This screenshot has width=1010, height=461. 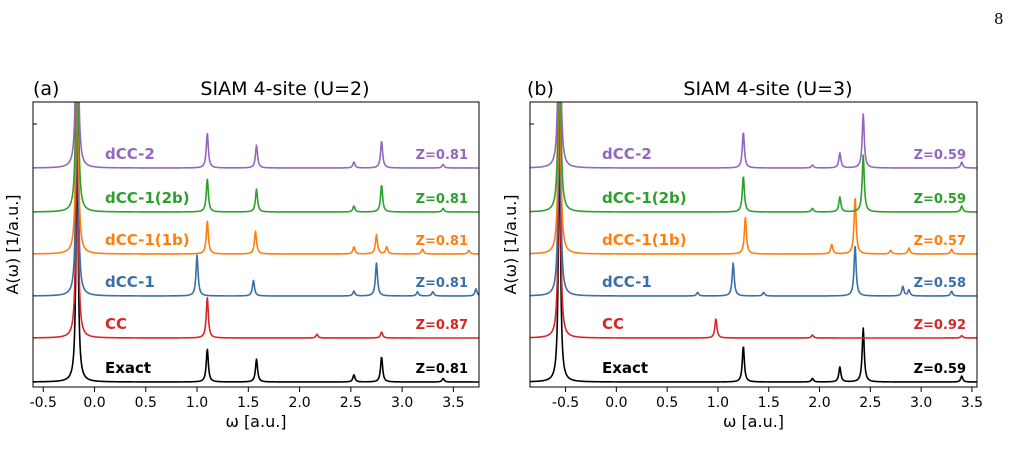 What do you see at coordinates (767, 89) in the screenshot?
I see `chart-title: SIAM 4-site (U=3)` at bounding box center [767, 89].